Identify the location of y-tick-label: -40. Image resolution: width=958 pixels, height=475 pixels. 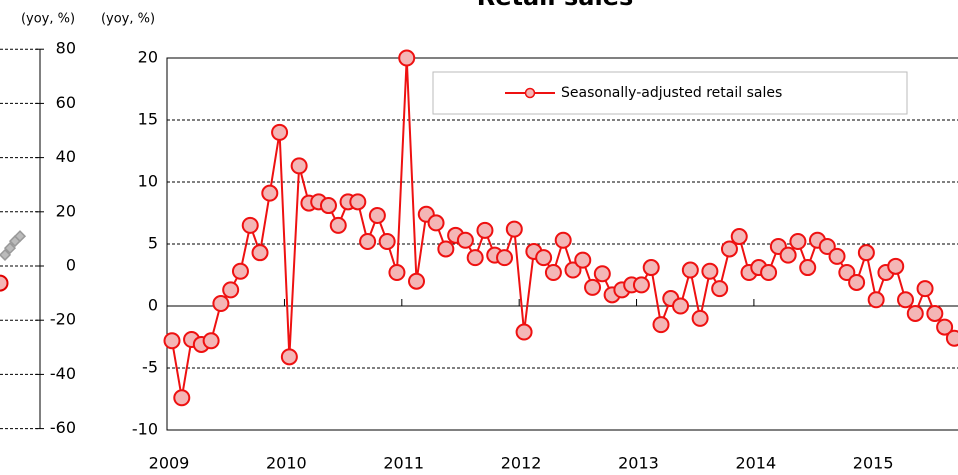
(63, 373).